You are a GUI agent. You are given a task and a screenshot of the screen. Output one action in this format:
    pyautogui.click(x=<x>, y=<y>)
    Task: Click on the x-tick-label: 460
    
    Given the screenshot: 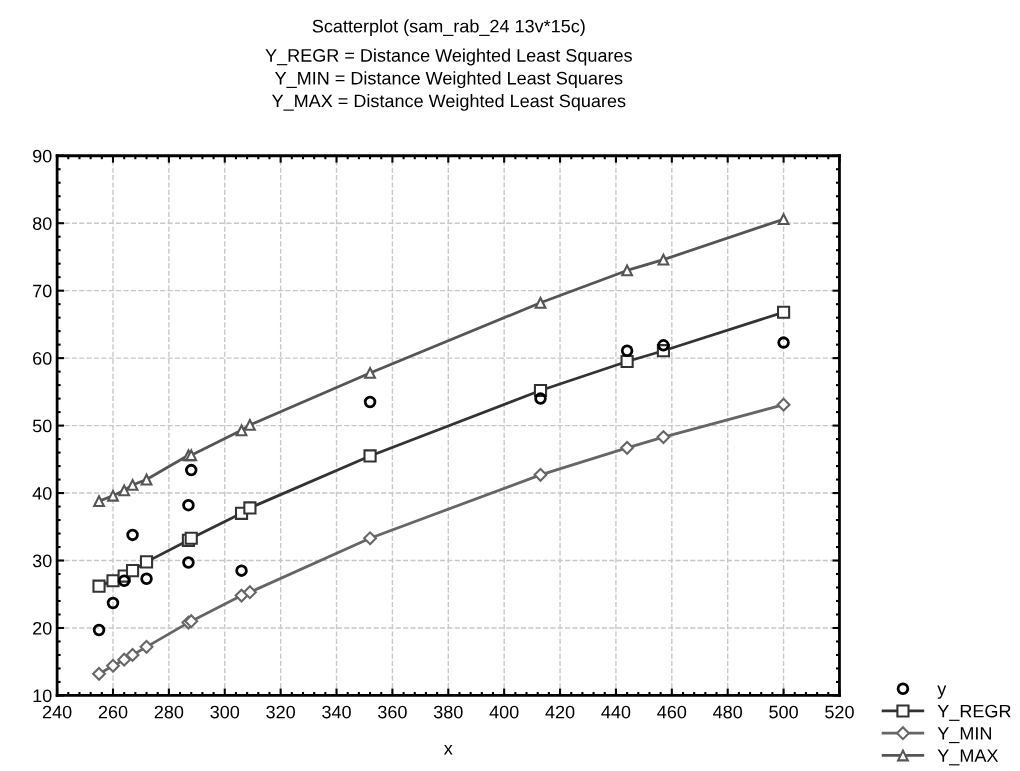 What is the action you would take?
    pyautogui.click(x=672, y=712)
    